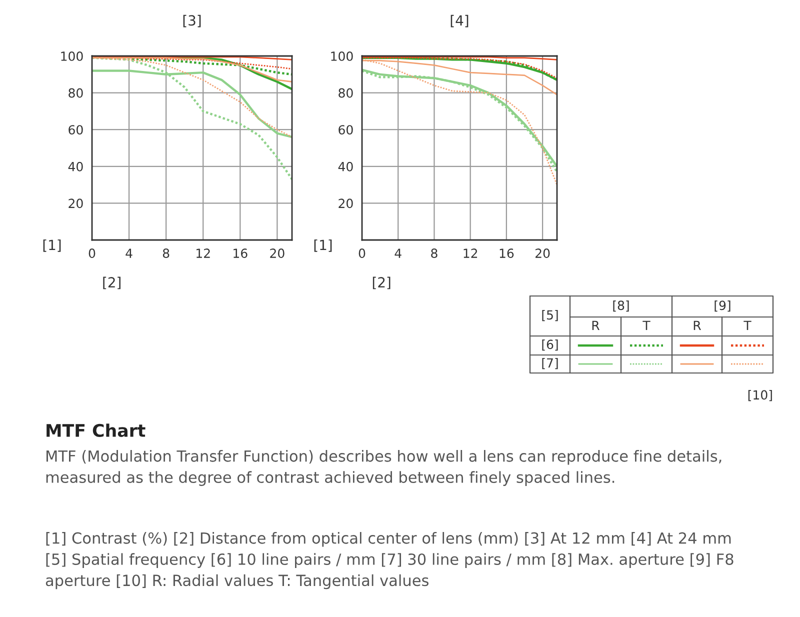  What do you see at coordinates (760, 396) in the screenshot?
I see `text: [10]` at bounding box center [760, 396].